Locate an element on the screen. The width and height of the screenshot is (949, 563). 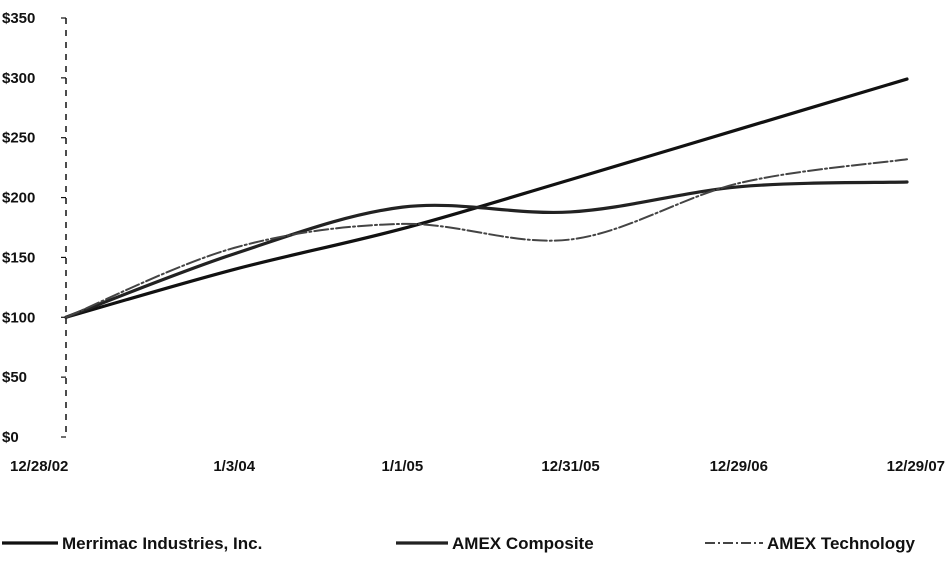
y-tick-label: $200 is located at coordinates (18, 198).